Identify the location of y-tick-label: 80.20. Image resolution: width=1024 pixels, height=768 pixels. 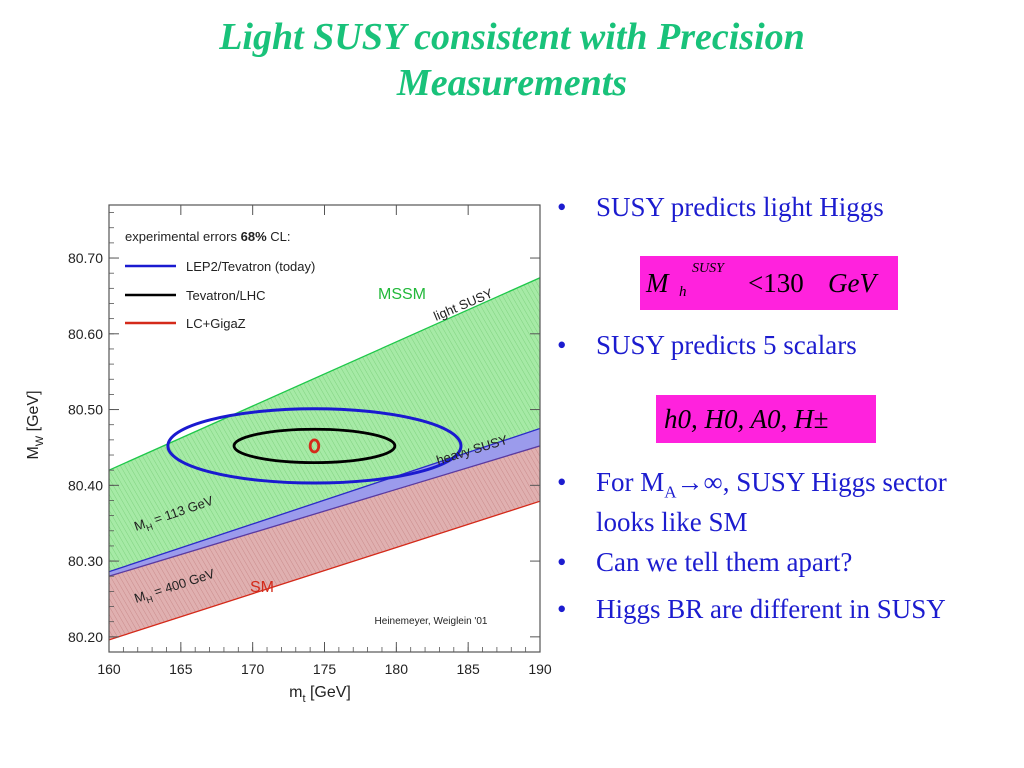
(85, 637).